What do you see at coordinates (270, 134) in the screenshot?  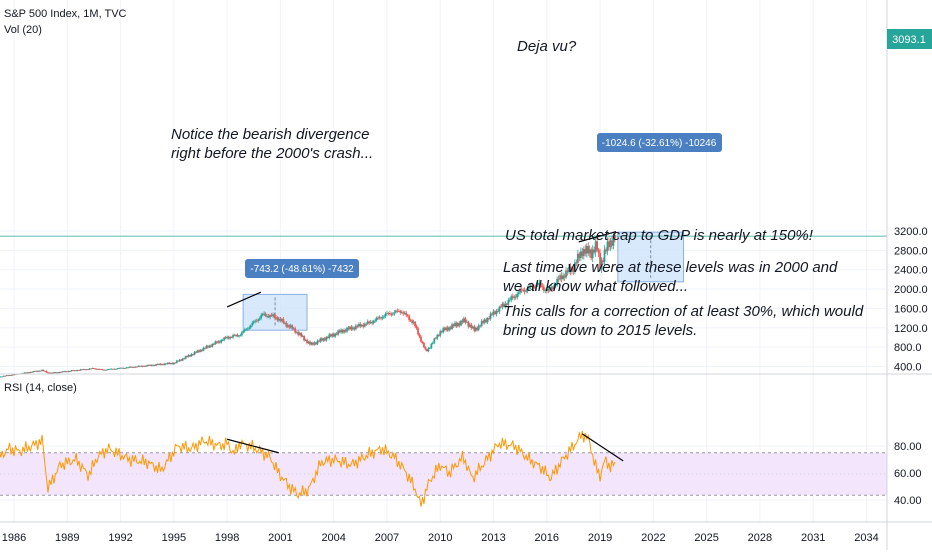 I see `crash-note-line-1: Notice the bearish divergence` at bounding box center [270, 134].